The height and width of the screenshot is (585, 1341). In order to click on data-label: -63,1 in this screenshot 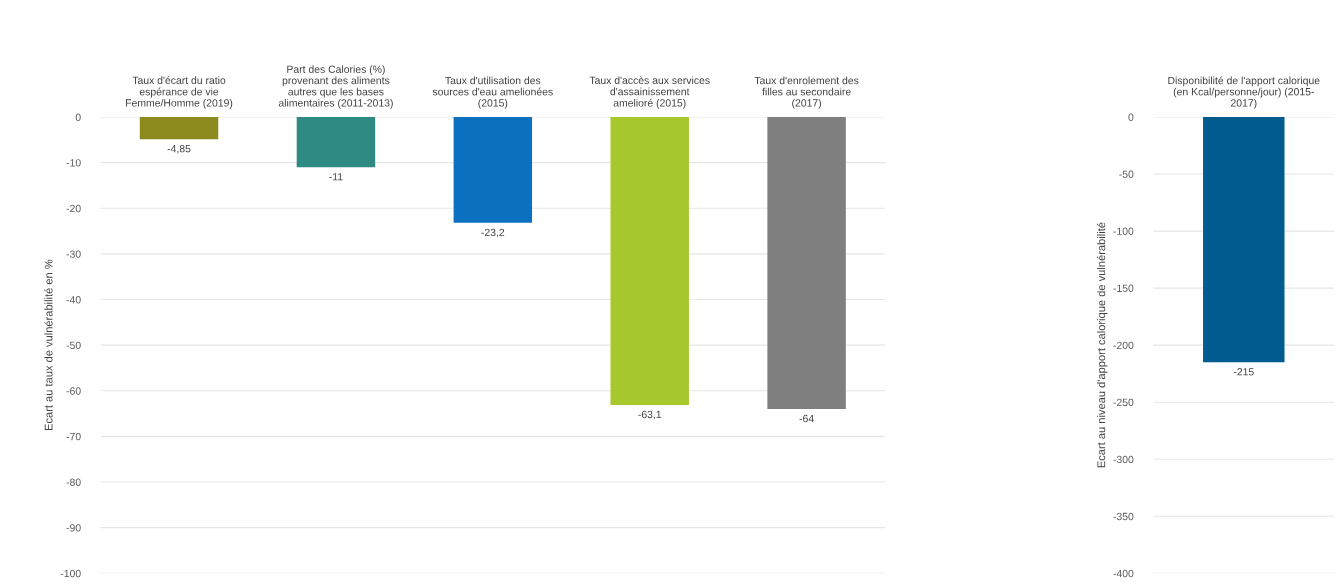, I will do `click(650, 415)`.